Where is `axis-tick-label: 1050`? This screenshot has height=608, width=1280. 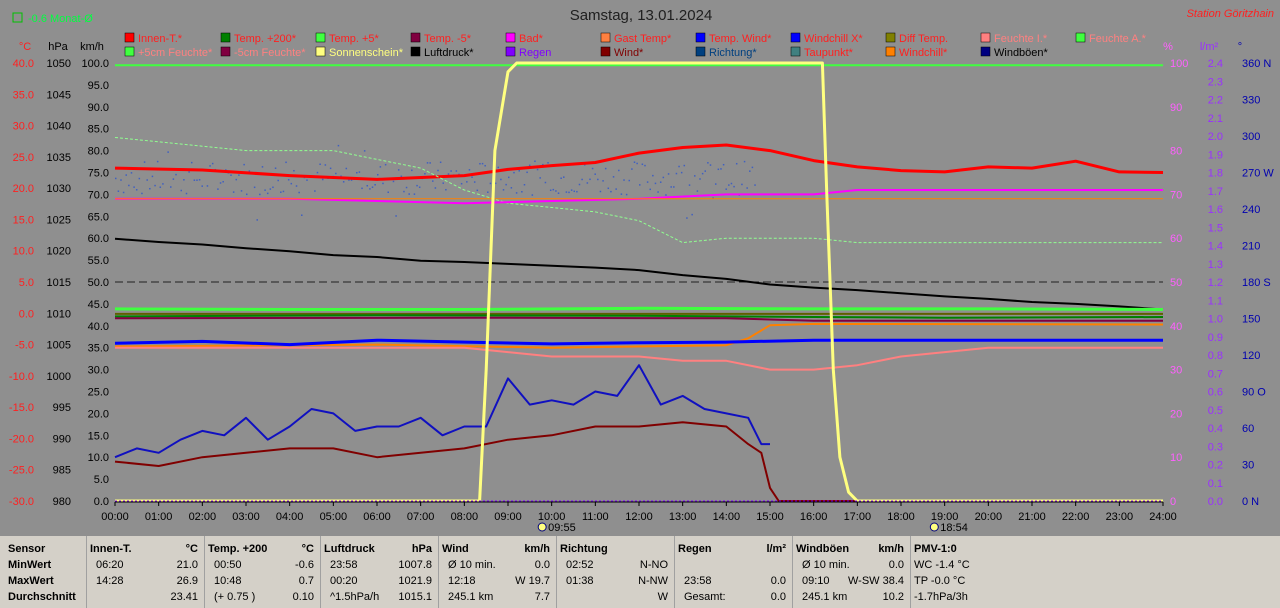 axis-tick-label: 1050 is located at coordinates (59, 64).